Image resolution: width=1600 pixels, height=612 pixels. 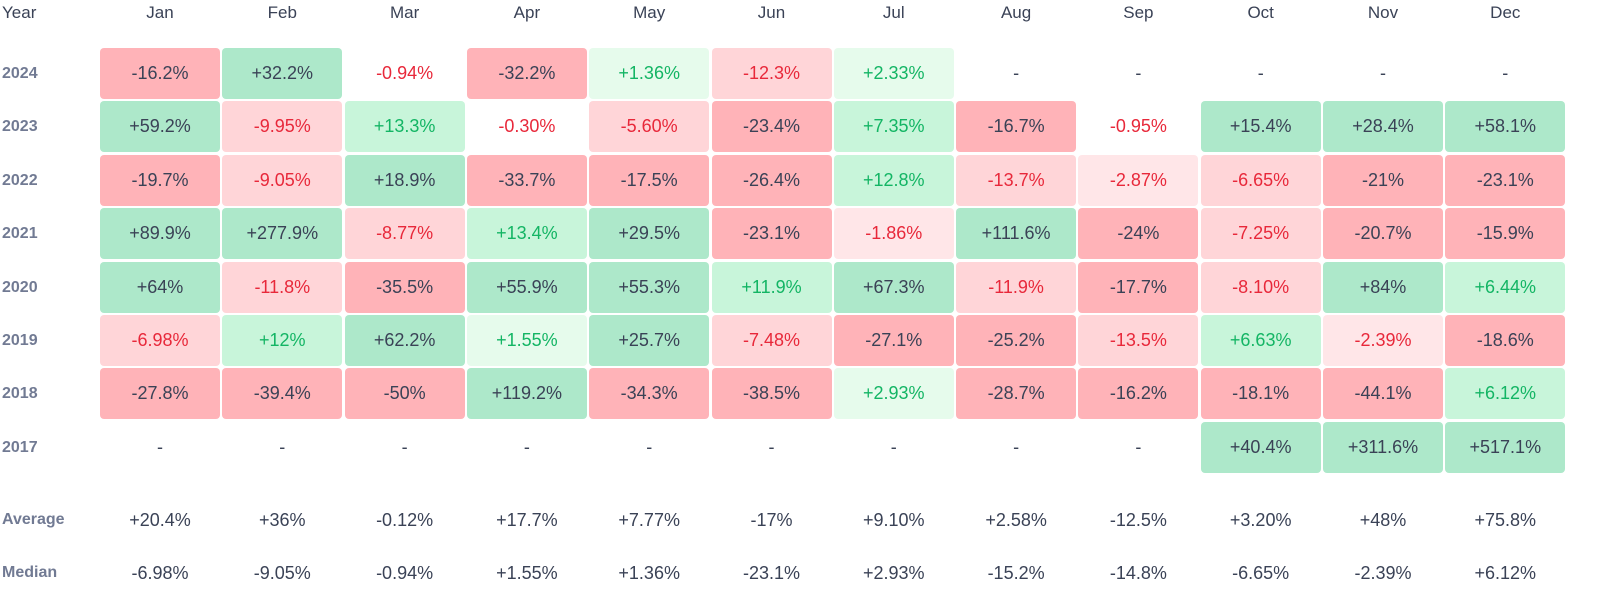 I want to click on median-value-dec: +6.12%, so click(x=1505, y=573).